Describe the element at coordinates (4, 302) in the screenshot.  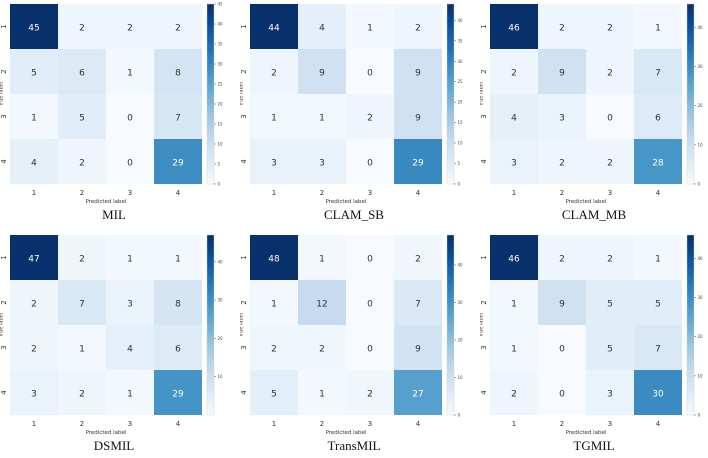
I see `y-tick-label: 2` at that location.